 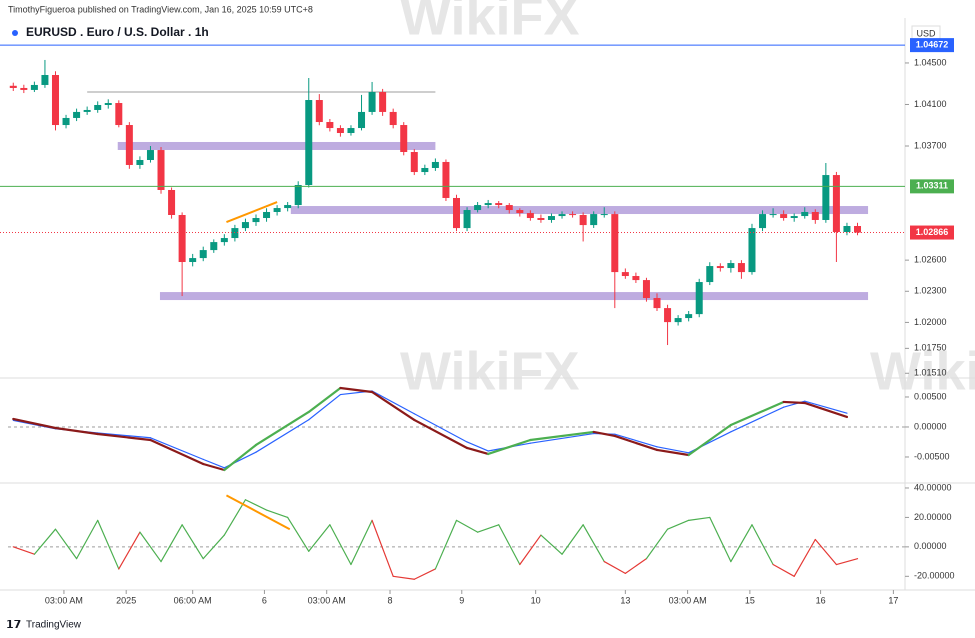 I want to click on x-tick-label: 8, so click(x=390, y=600).